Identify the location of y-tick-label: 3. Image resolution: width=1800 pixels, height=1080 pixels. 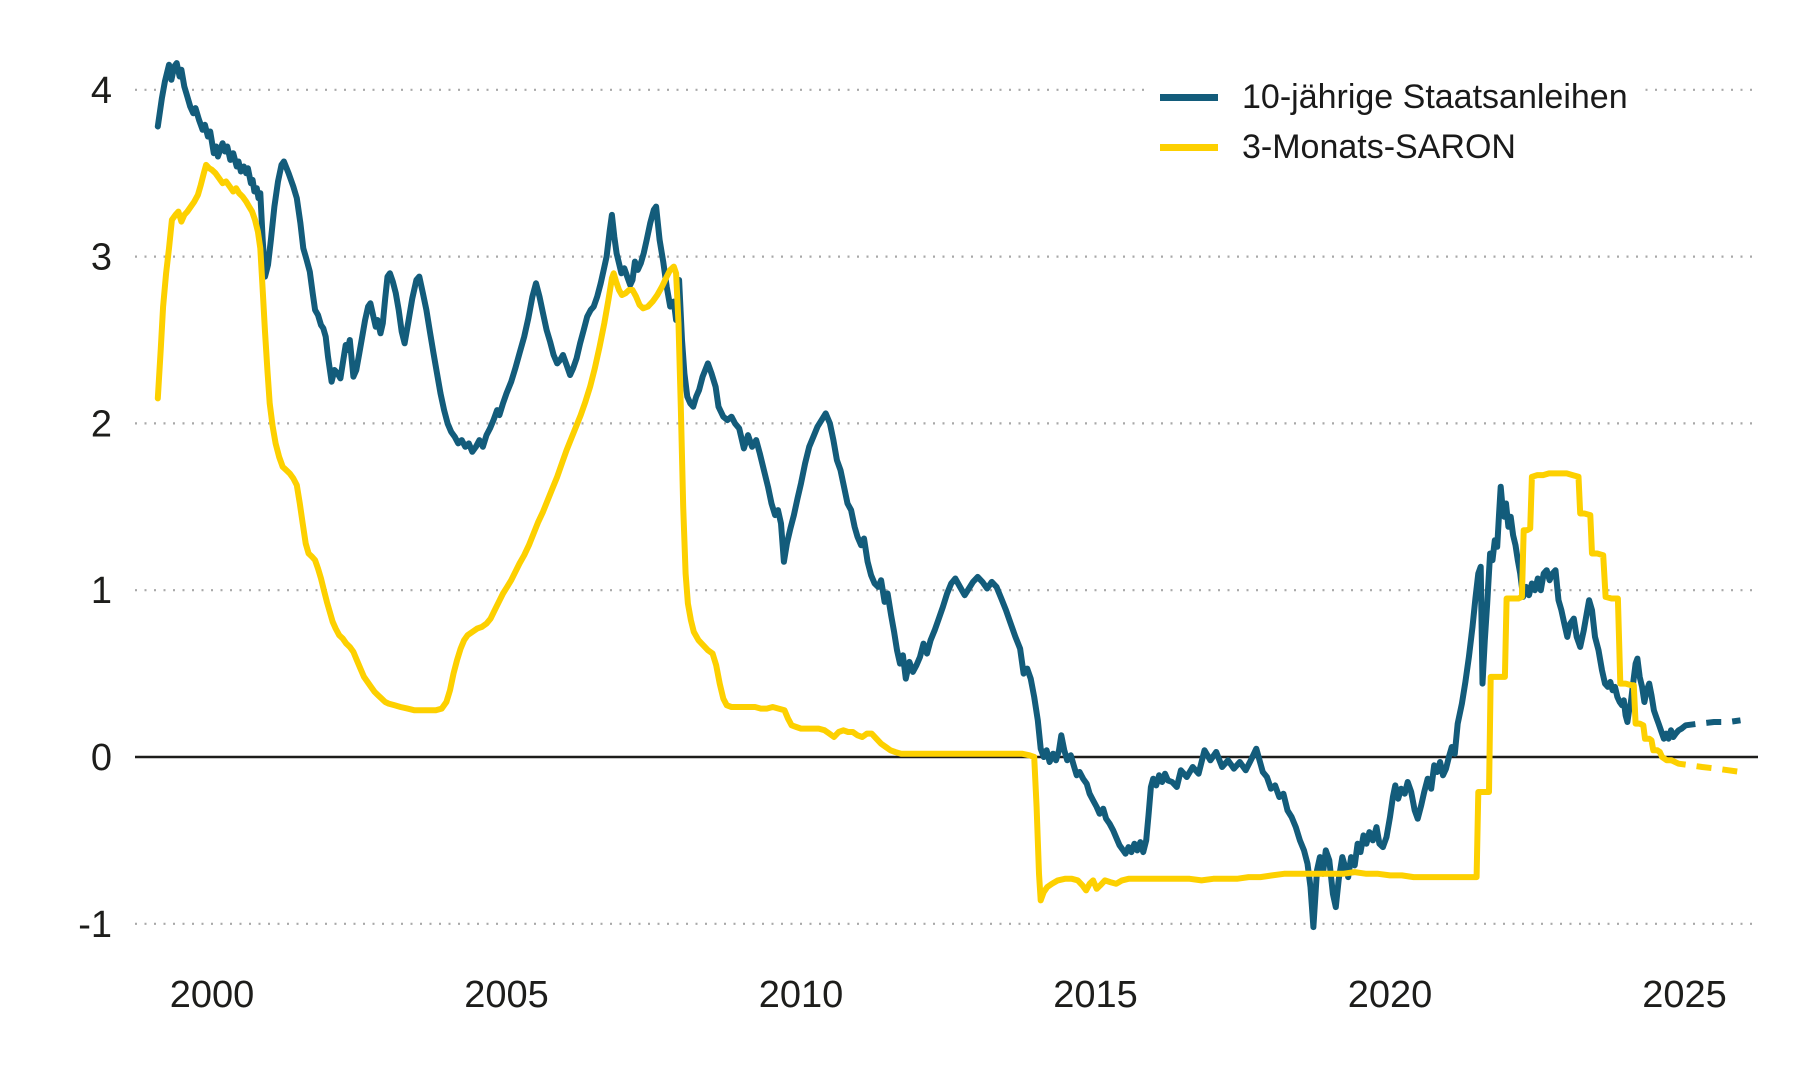
(101, 258).